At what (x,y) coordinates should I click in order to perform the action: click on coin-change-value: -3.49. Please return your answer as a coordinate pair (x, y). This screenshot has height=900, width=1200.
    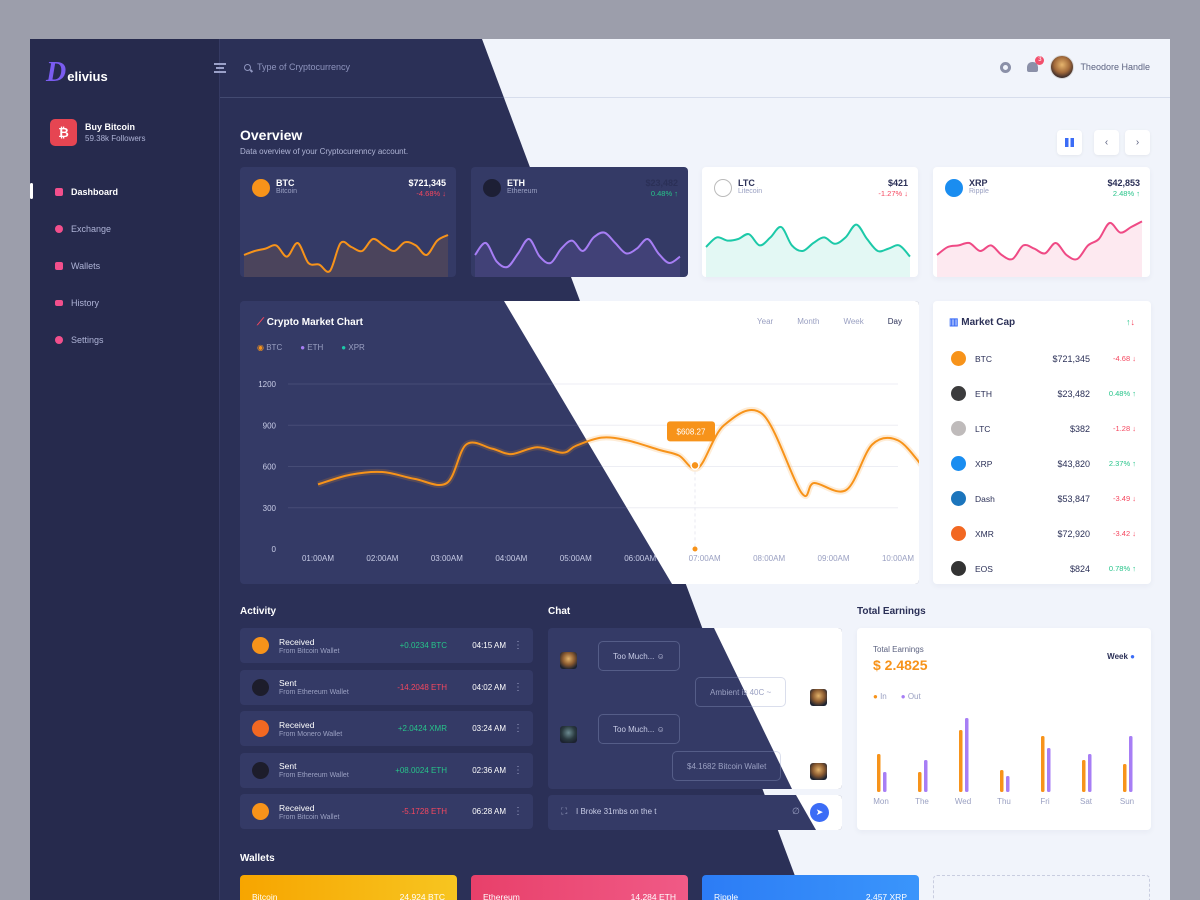
    Looking at the image, I should click on (1122, 498).